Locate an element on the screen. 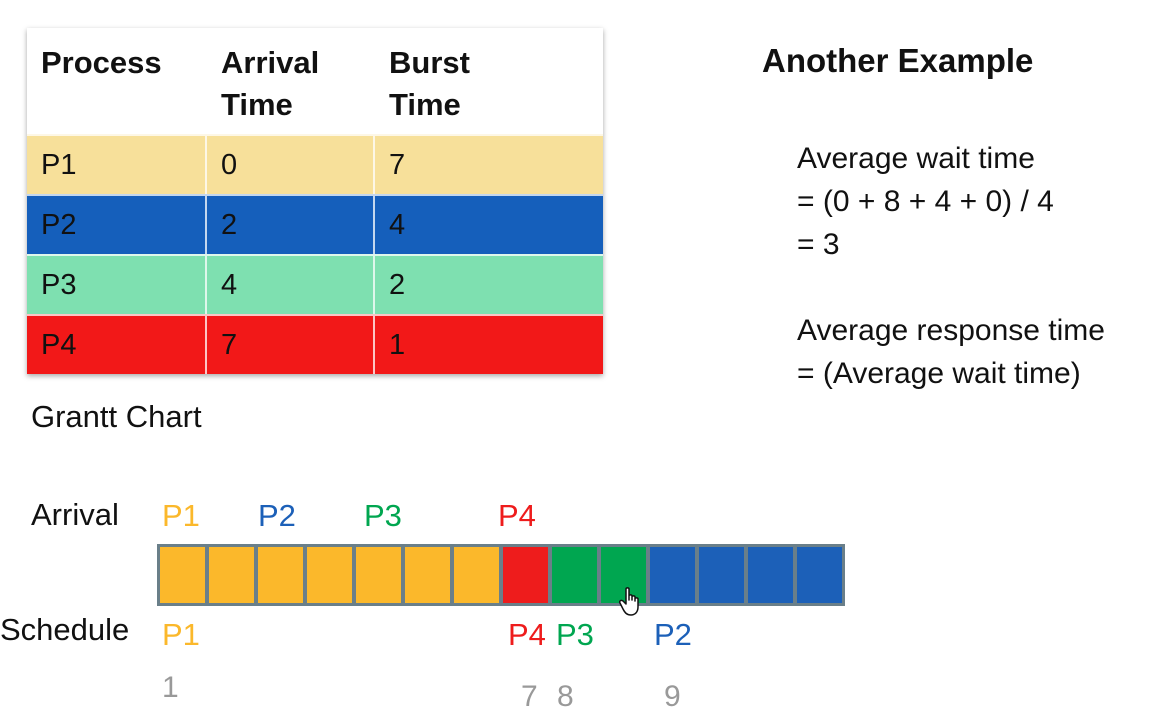 This screenshot has height=719, width=1176. cell-arrival: 0 is located at coordinates (291, 165).